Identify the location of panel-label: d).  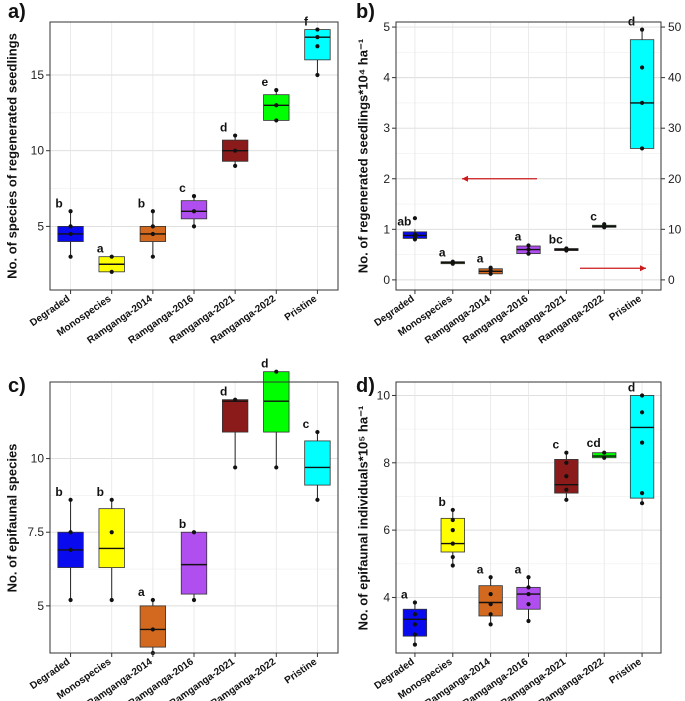
(365, 386).